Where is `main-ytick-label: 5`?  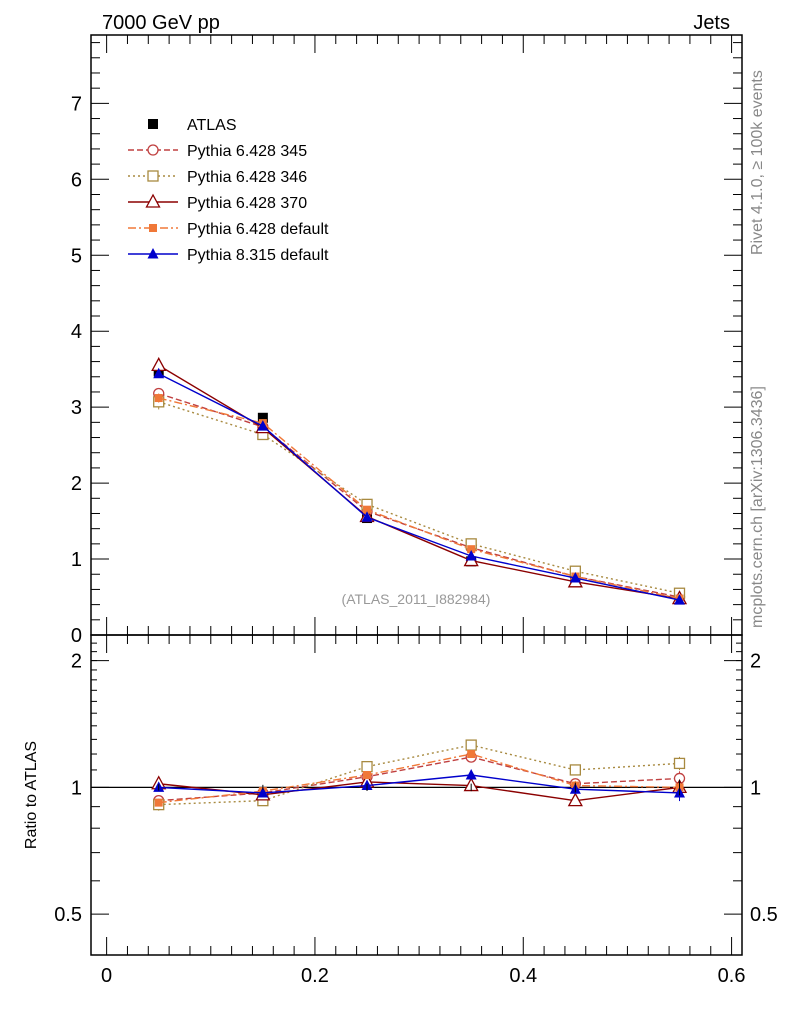 main-ytick-label: 5 is located at coordinates (76, 256).